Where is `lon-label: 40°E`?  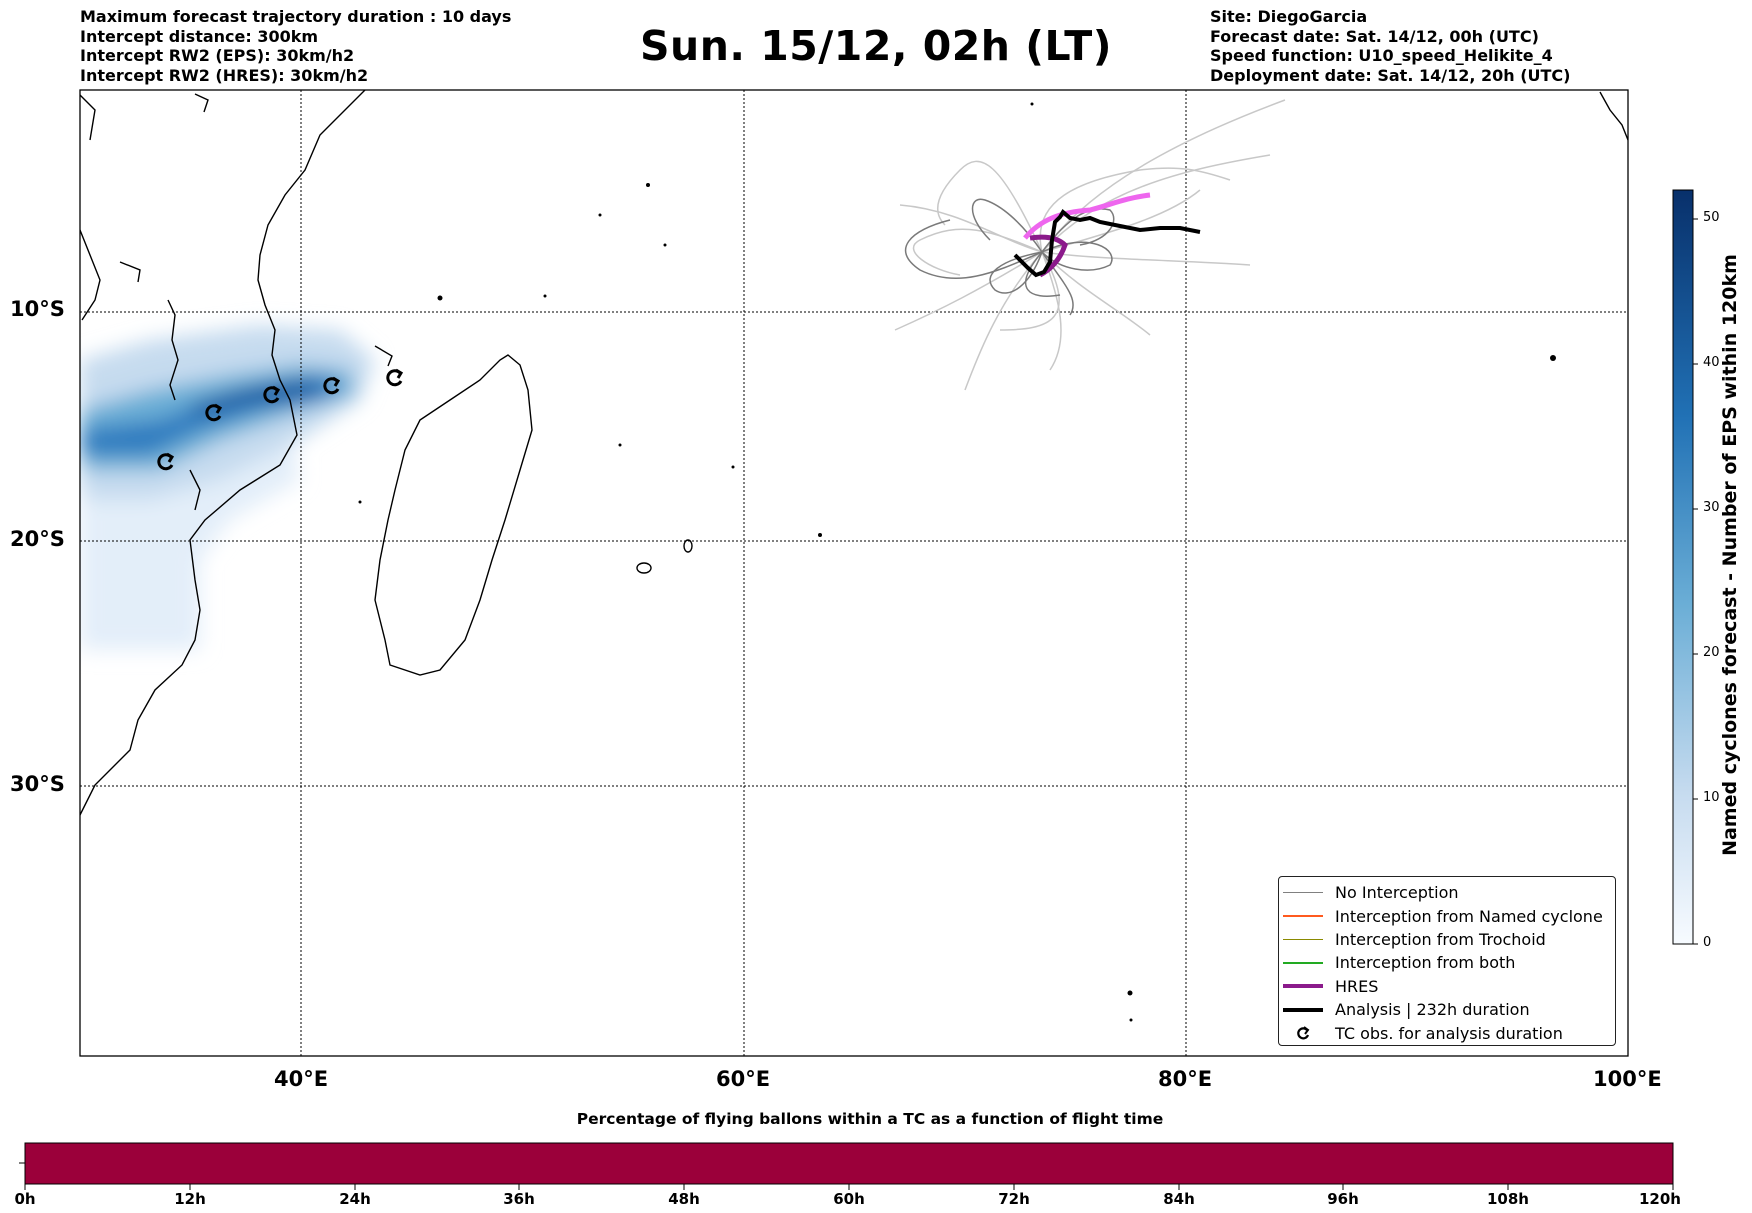 lon-label: 40°E is located at coordinates (301, 1079).